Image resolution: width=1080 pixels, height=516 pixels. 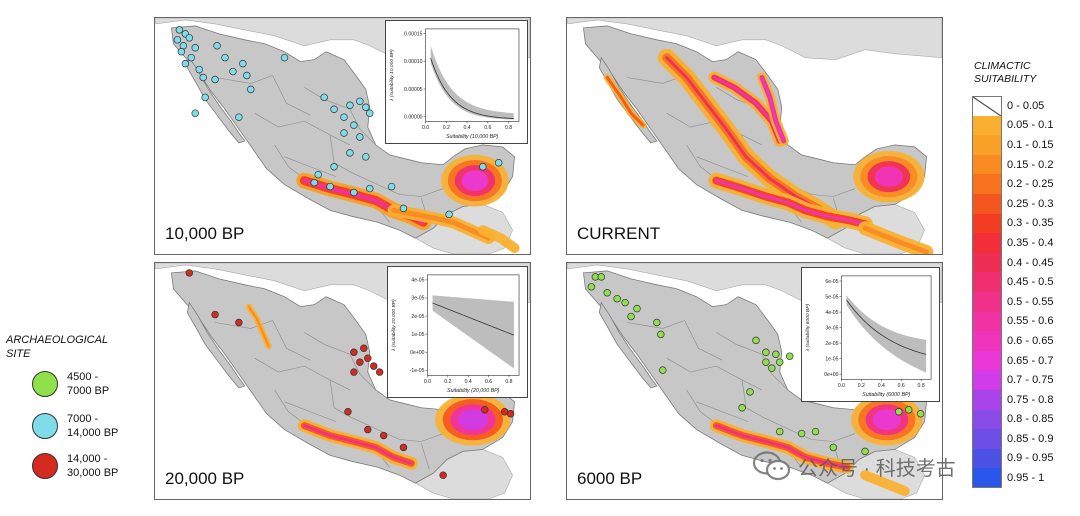 What do you see at coordinates (754, 39) in the screenshot?
I see `neighbor-land` at bounding box center [754, 39].